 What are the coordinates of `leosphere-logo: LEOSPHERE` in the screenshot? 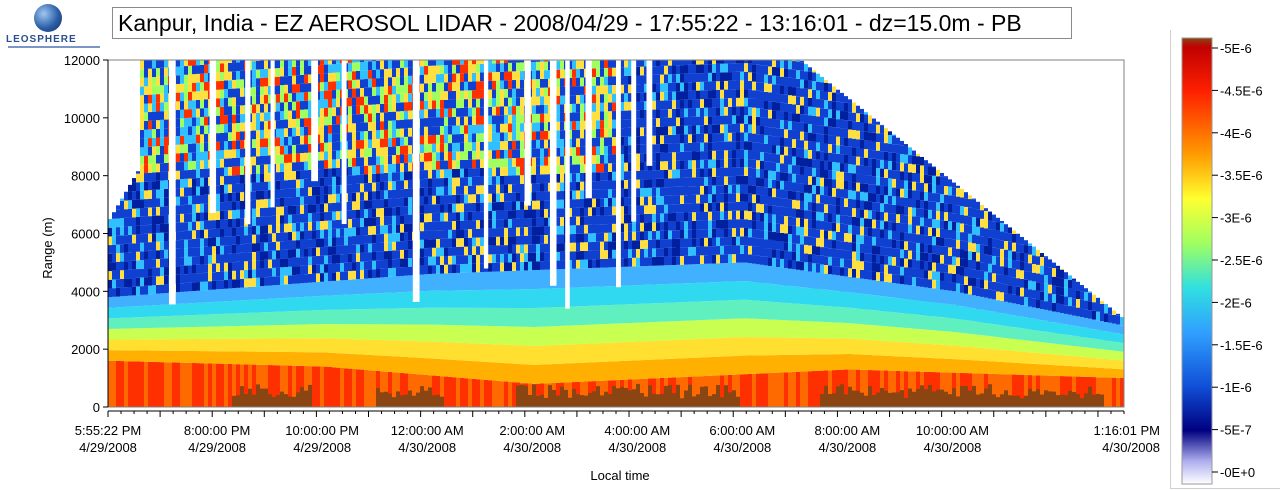 It's located at (56, 26).